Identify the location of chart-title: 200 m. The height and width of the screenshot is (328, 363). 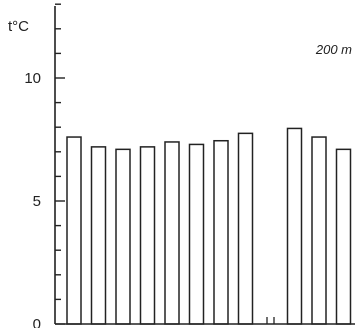
(333, 49).